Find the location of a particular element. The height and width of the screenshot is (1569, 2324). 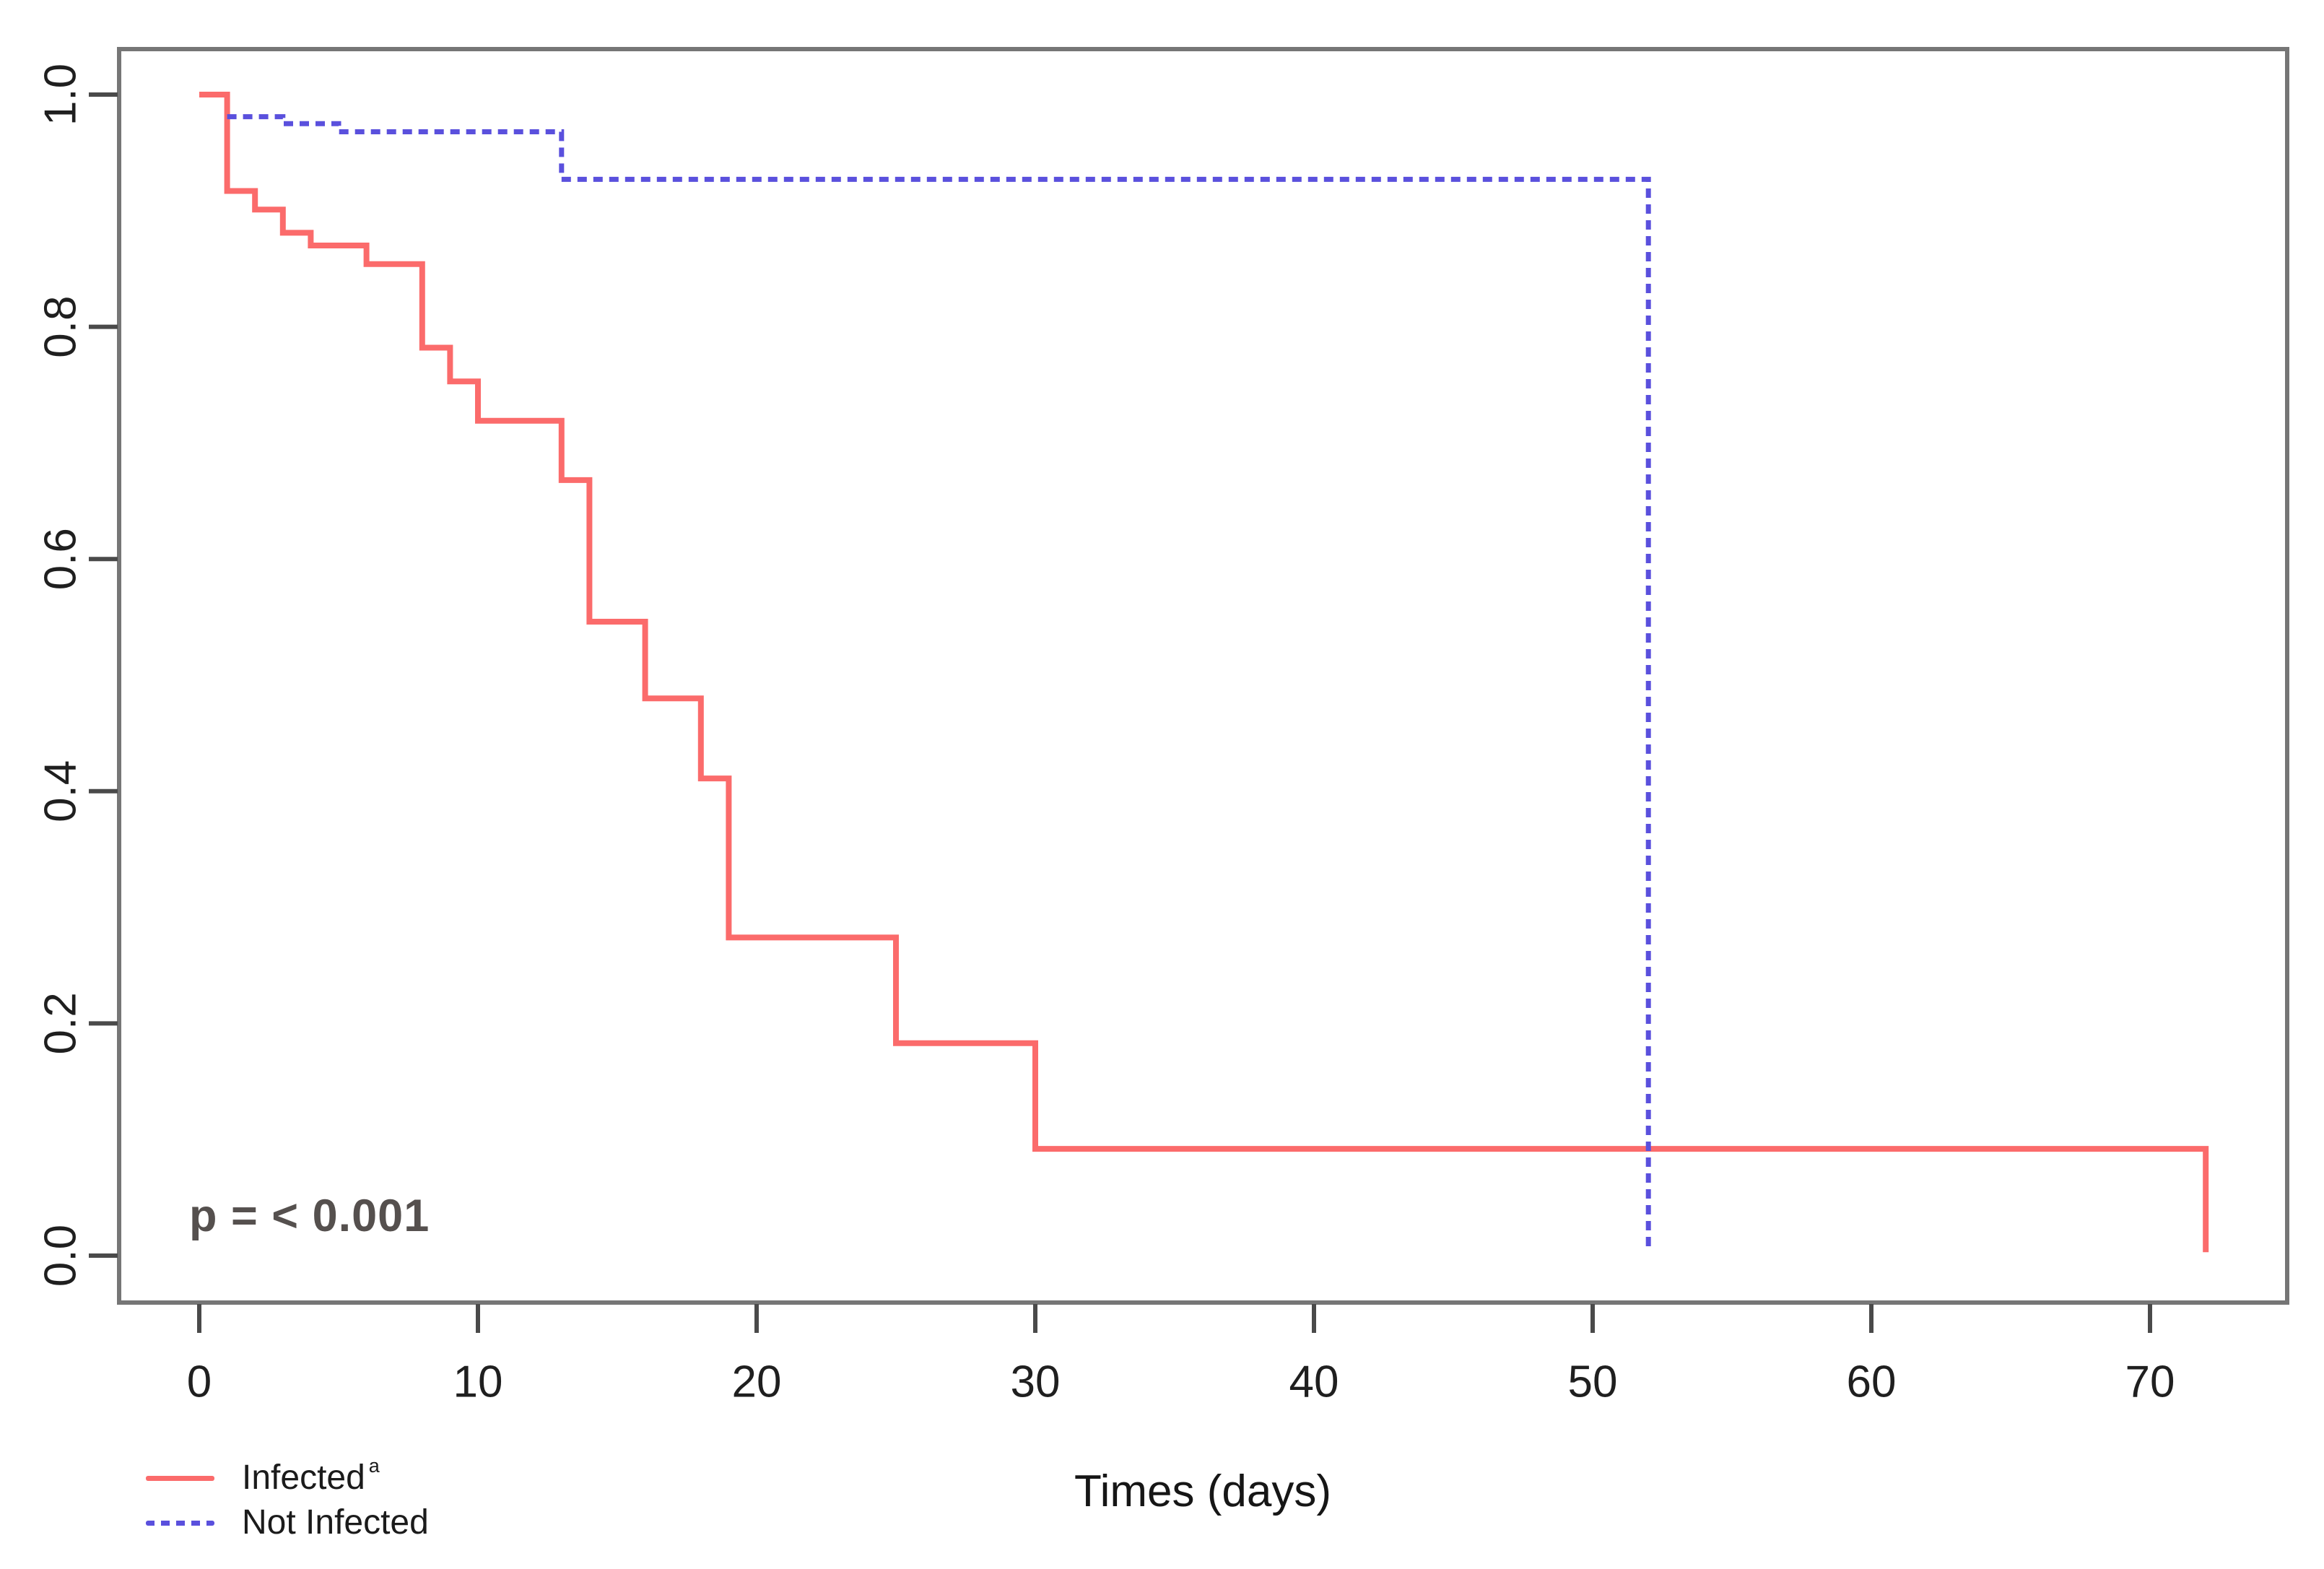

legend-item-not-infected: Not Infected is located at coordinates (287, 1522).